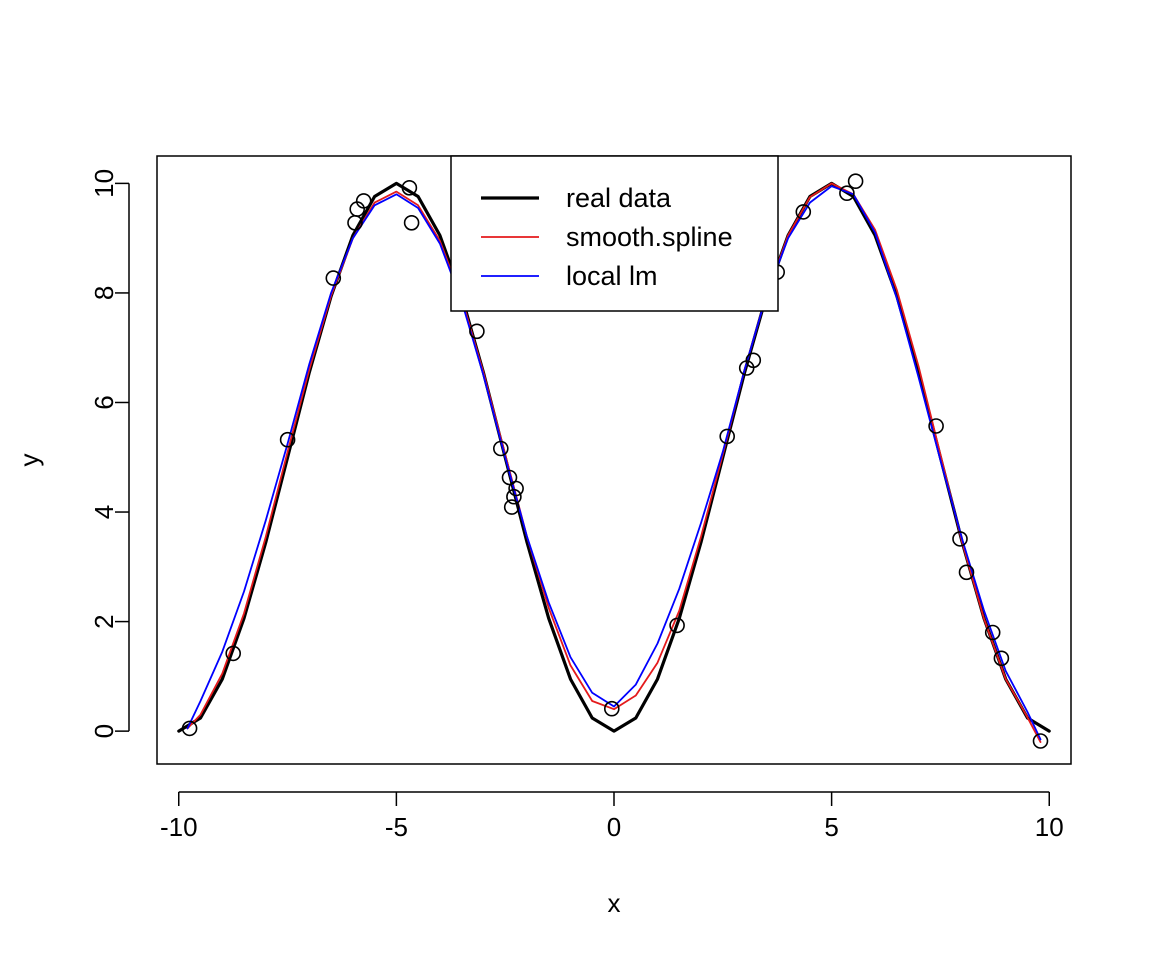 This screenshot has height=960, width=1152. Describe the element at coordinates (614, 827) in the screenshot. I see `x-tick-label: 0` at that location.